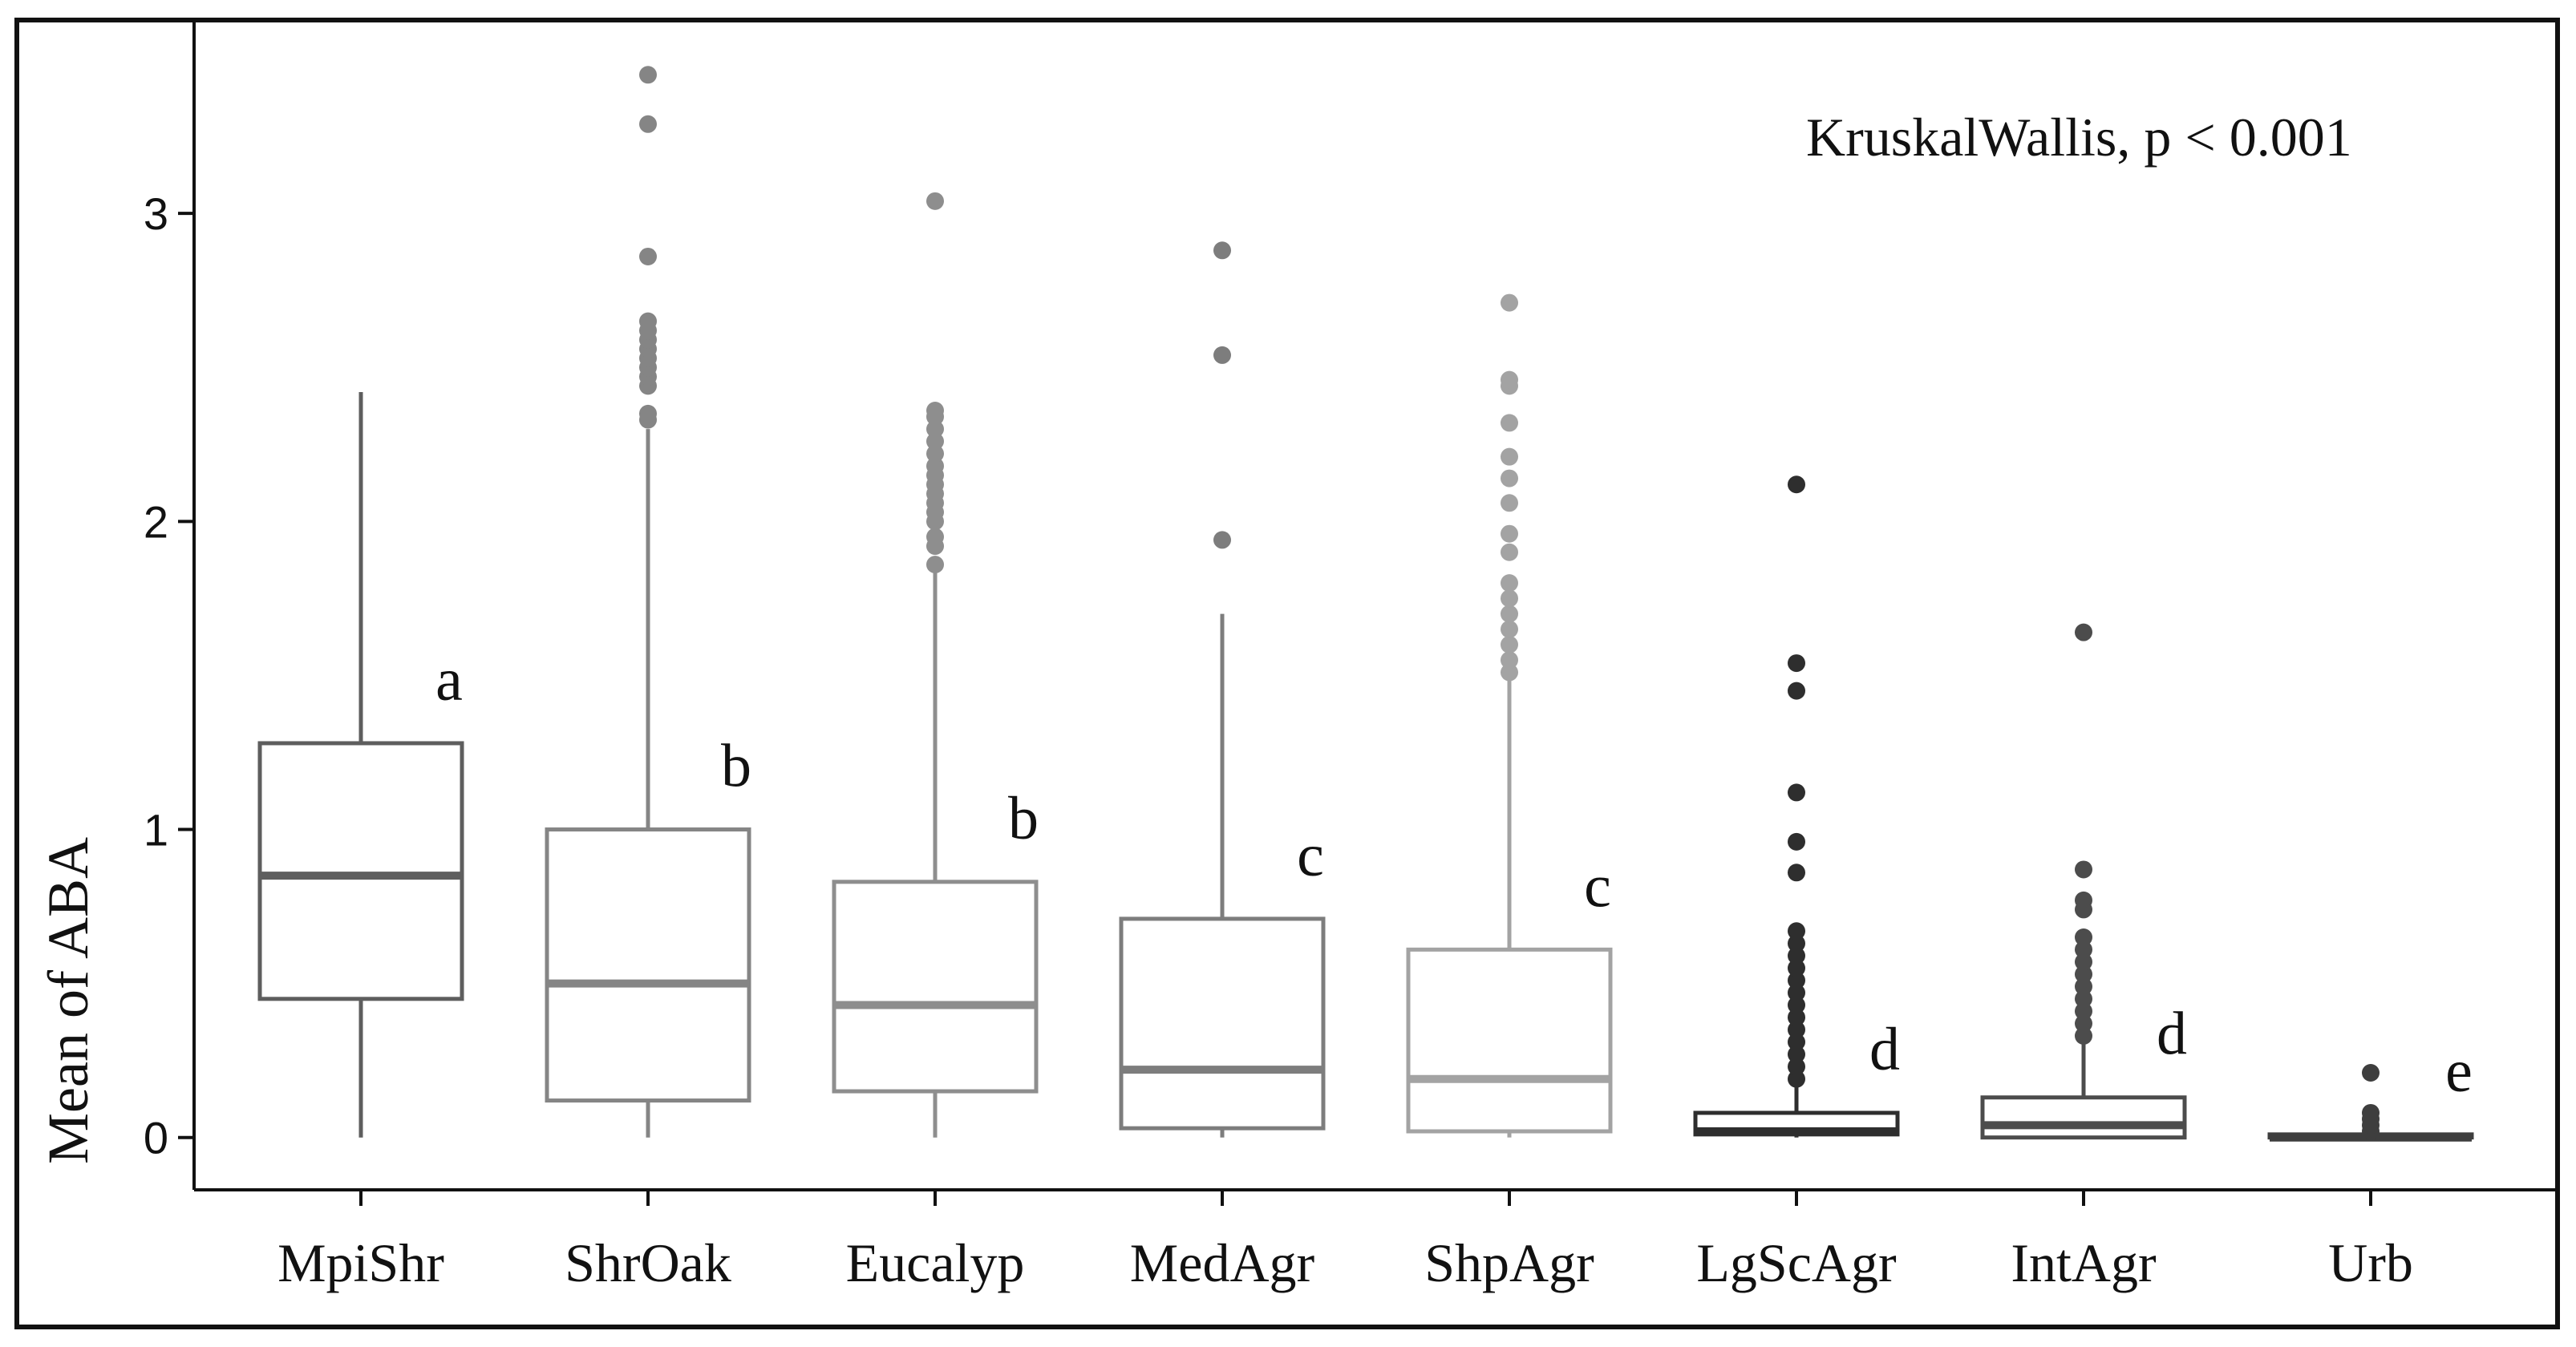 The width and height of the screenshot is (2576, 1347). What do you see at coordinates (156, 1138) in the screenshot?
I see `y-tick-label: 0` at bounding box center [156, 1138].